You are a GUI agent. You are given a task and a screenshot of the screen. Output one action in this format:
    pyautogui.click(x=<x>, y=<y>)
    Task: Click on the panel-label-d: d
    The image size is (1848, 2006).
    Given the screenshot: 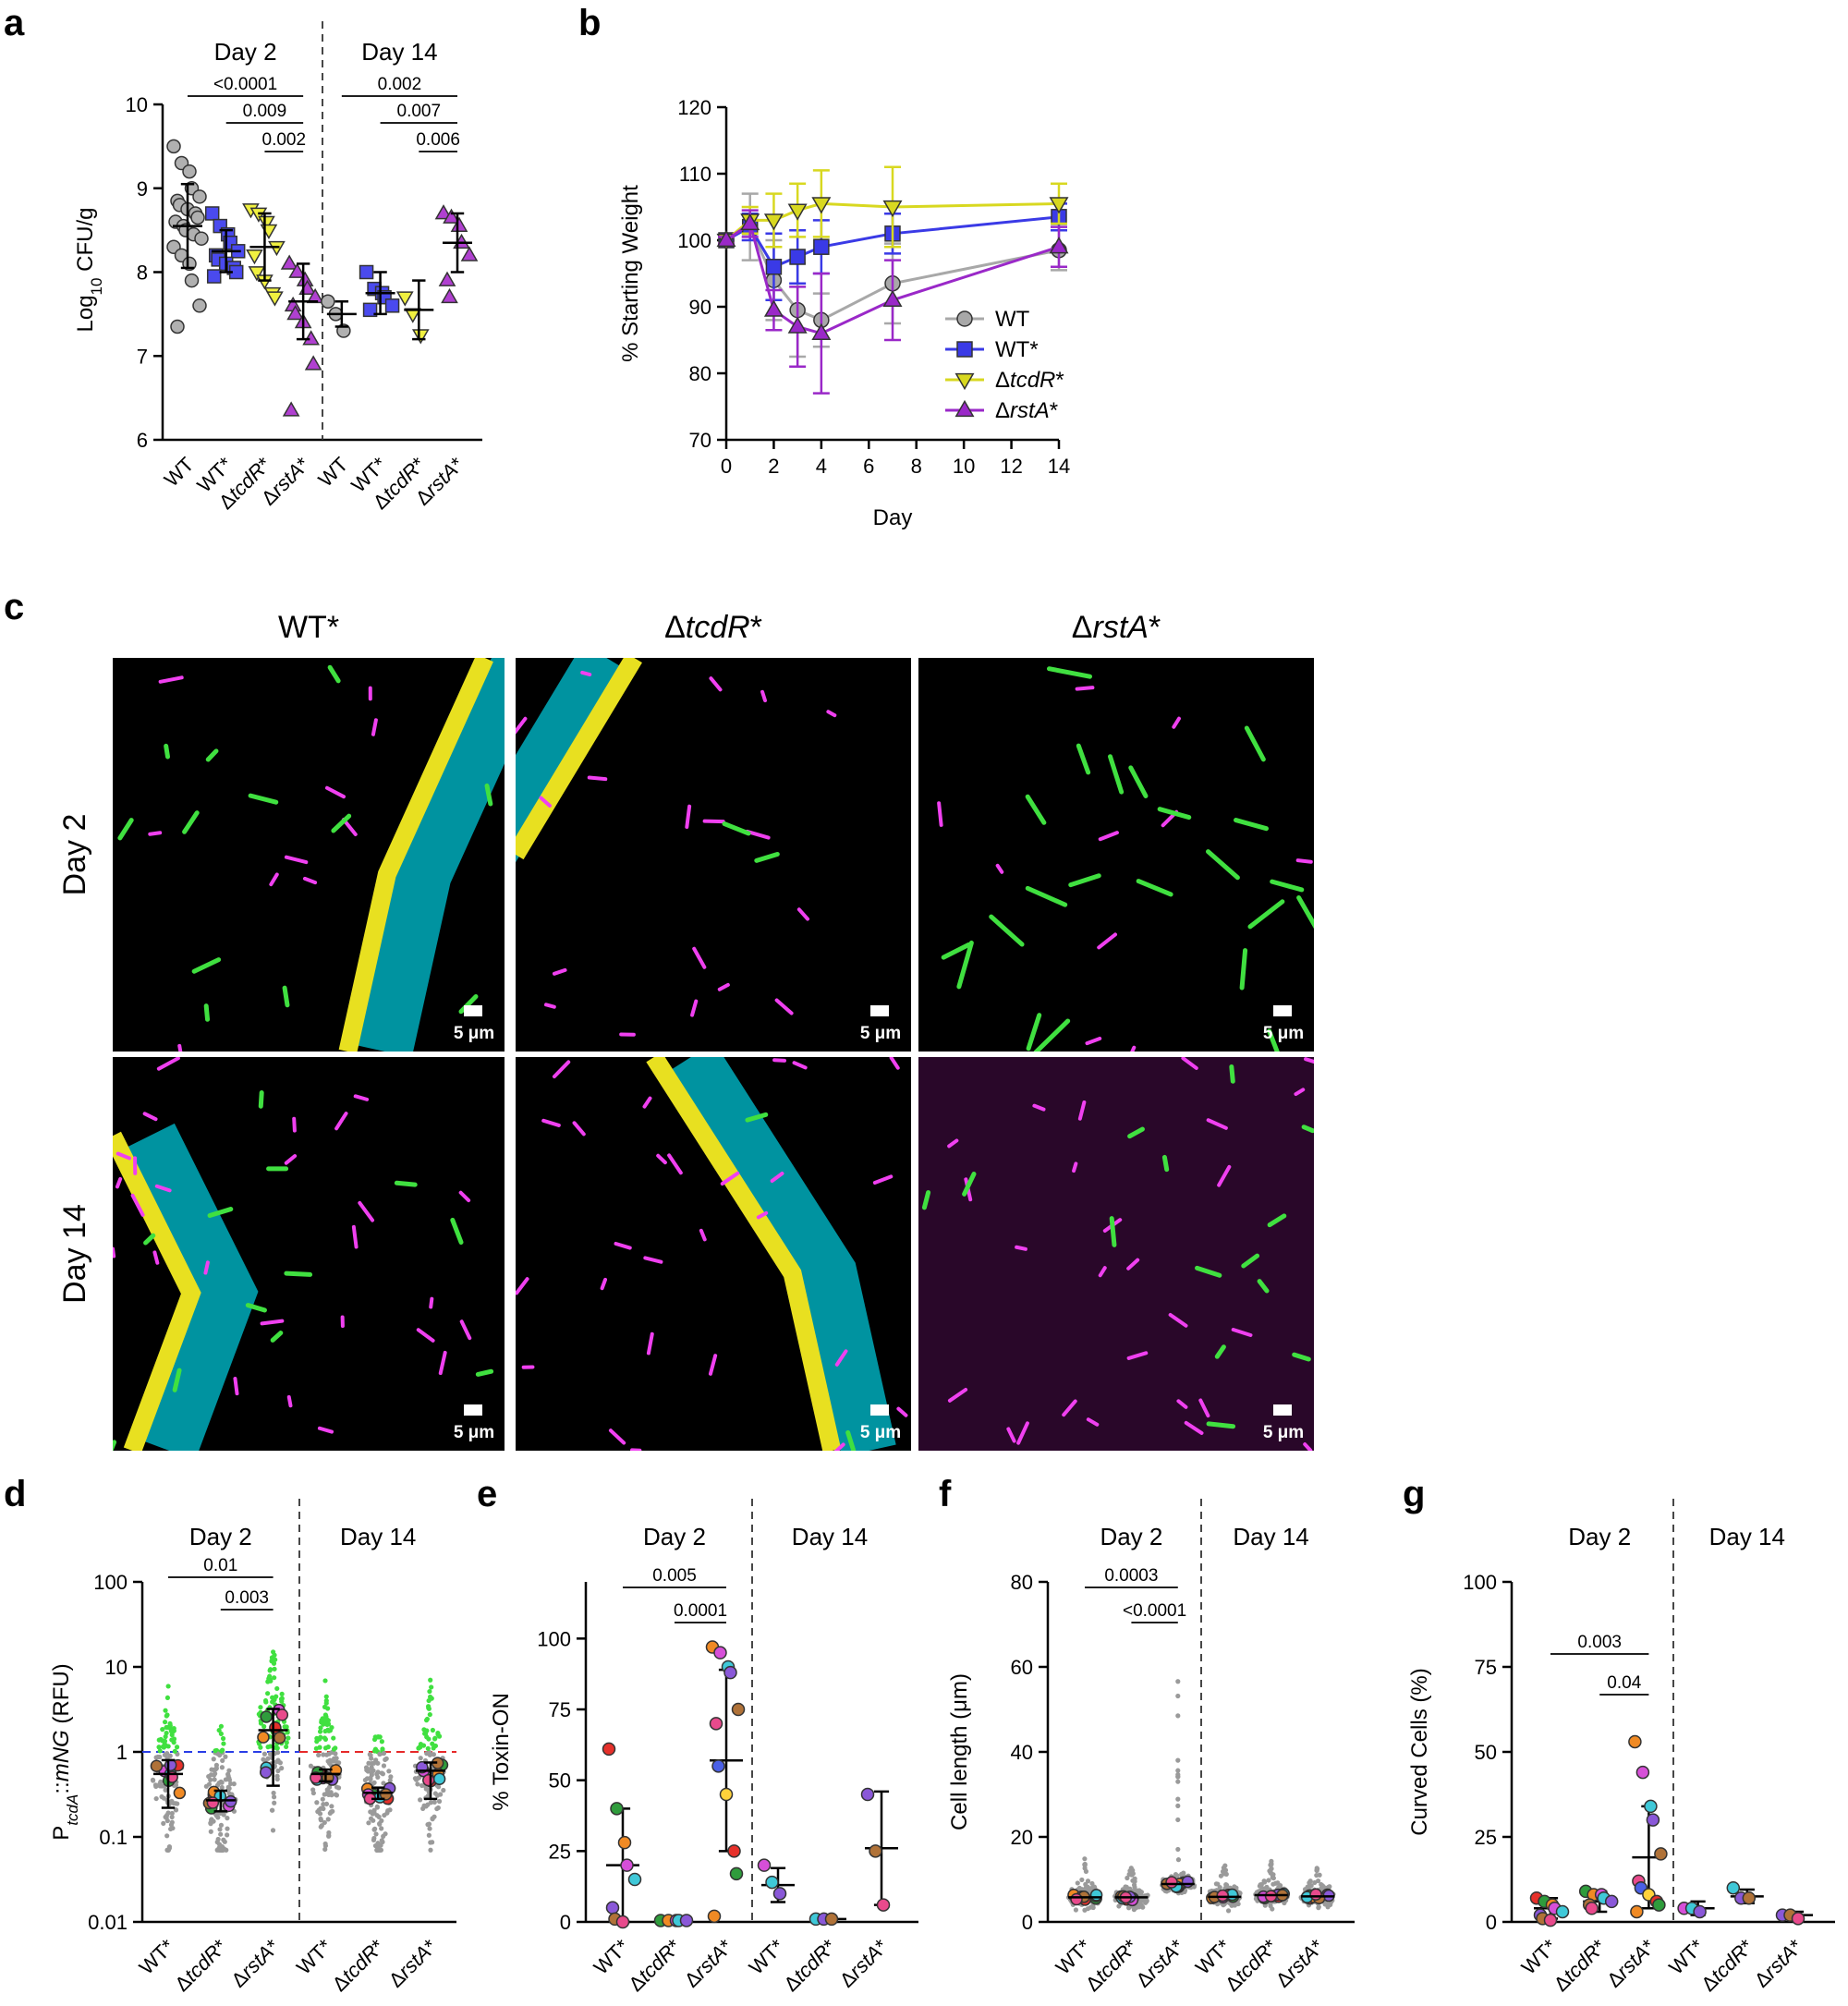 What is the action you would take?
    pyautogui.click(x=15, y=1494)
    